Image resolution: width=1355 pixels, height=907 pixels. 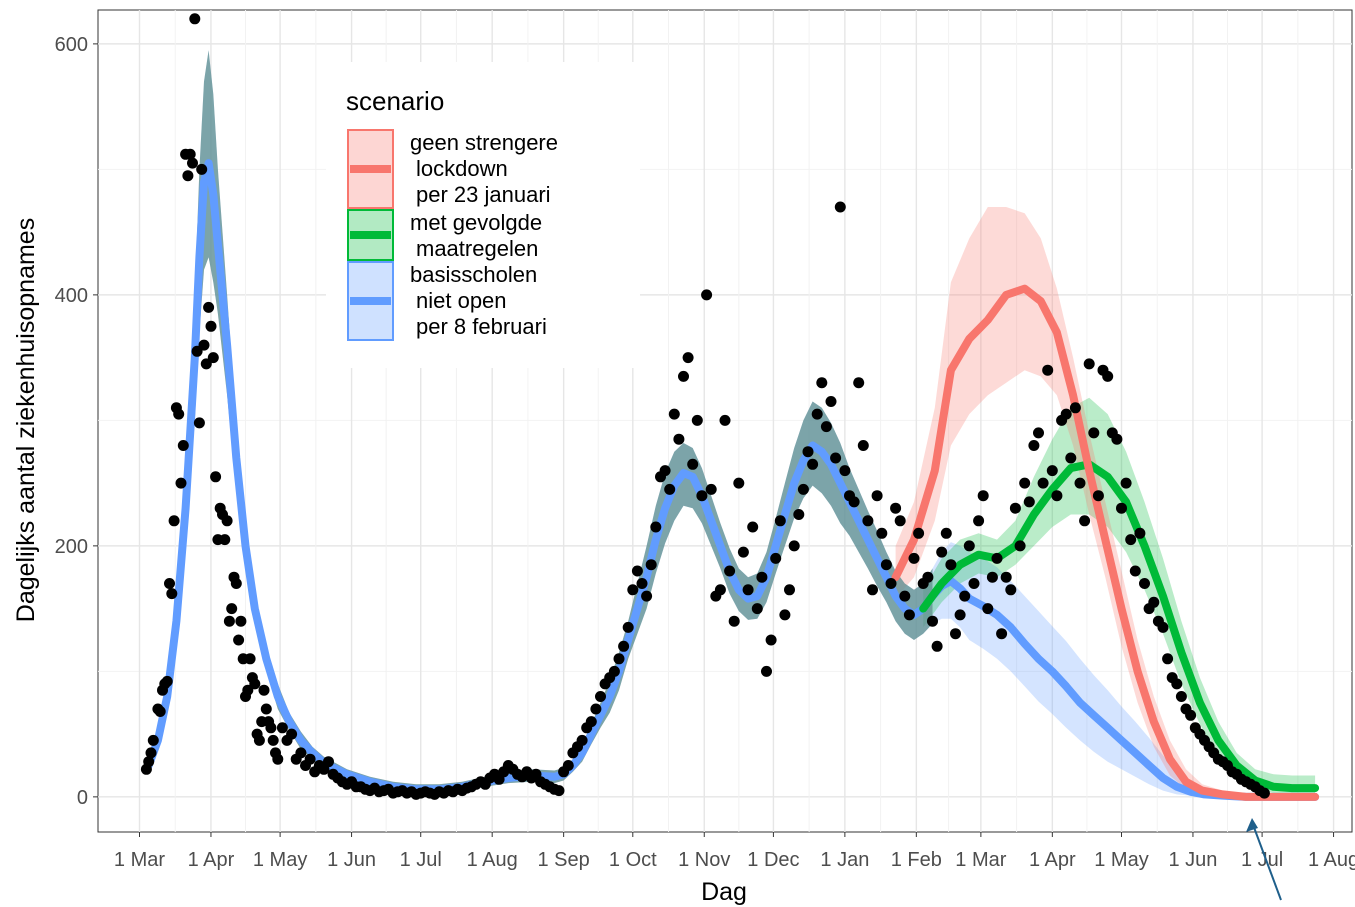 I want to click on y-axis-title: Dagelijks aantal ziekenhuisopnames, so click(x=26, y=420).